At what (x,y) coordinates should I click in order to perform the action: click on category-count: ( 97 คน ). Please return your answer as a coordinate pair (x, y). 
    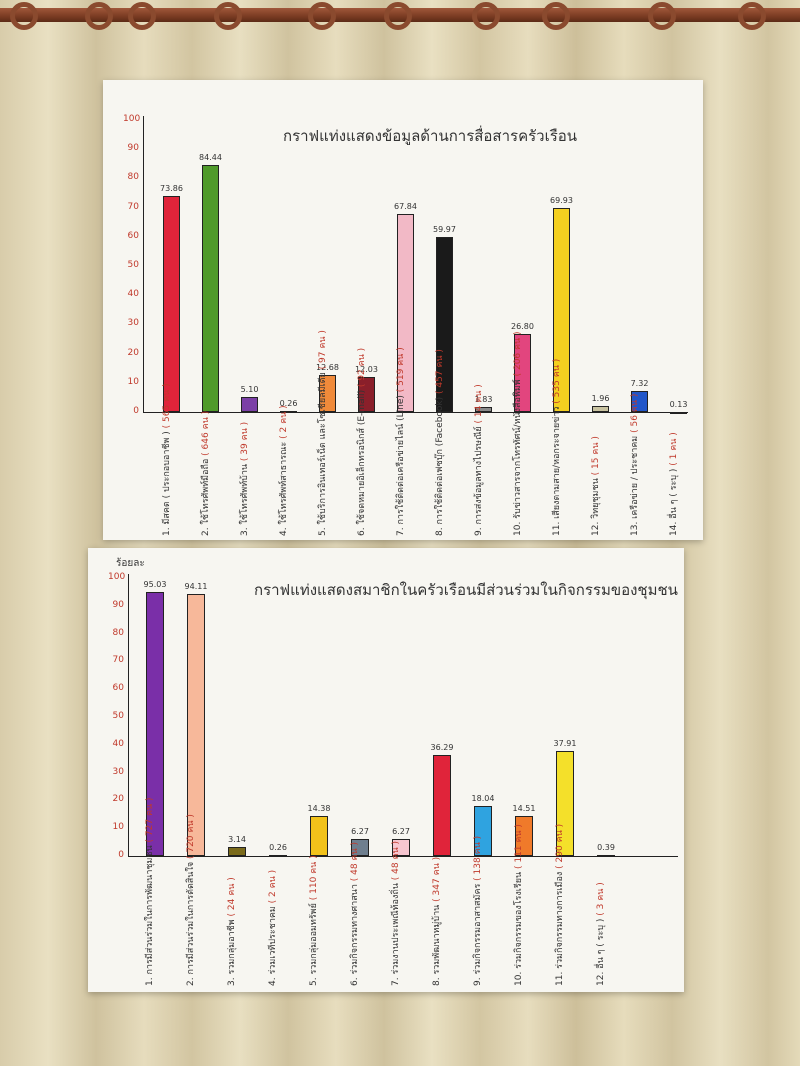
    Looking at the image, I should click on (322, 350).